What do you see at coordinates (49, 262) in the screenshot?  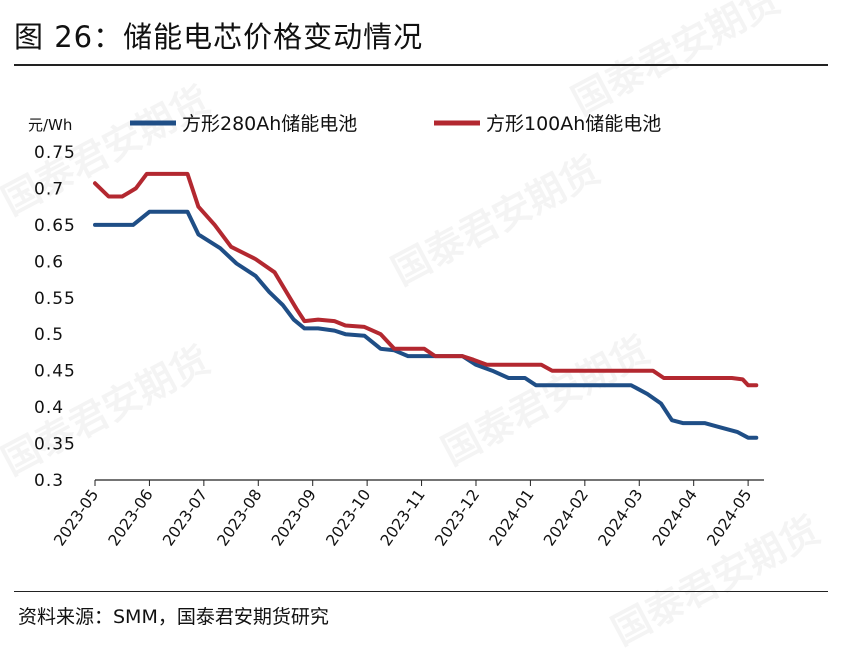 I see `y-tick-label: 0.6` at bounding box center [49, 262].